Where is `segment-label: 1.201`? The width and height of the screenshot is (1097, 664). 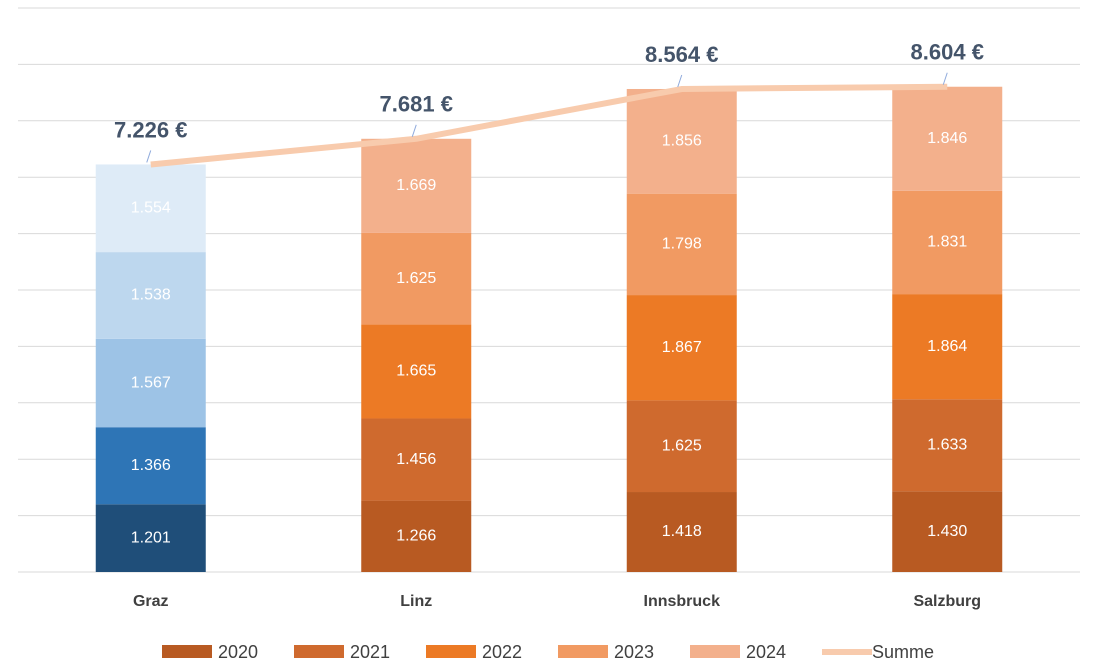
segment-label: 1.201 is located at coordinates (151, 537).